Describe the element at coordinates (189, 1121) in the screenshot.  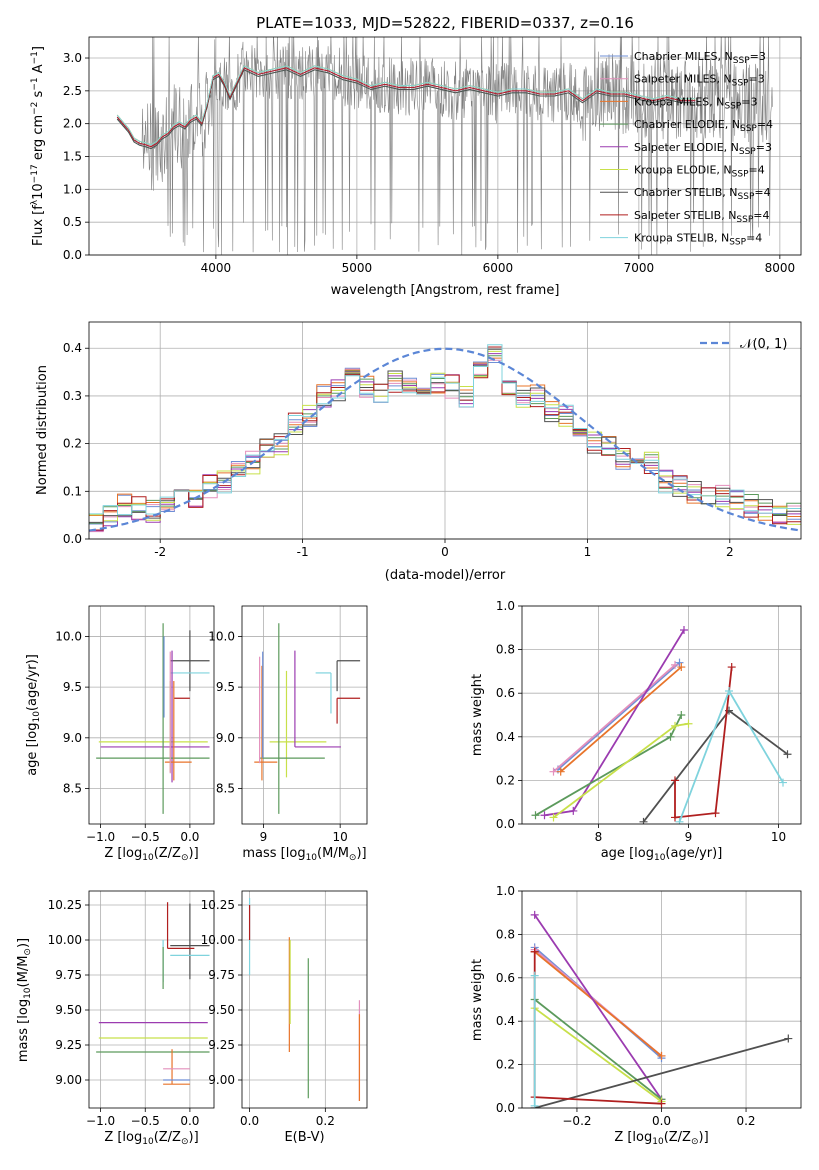
I see `massZ-xtick-label: 0.0` at that location.